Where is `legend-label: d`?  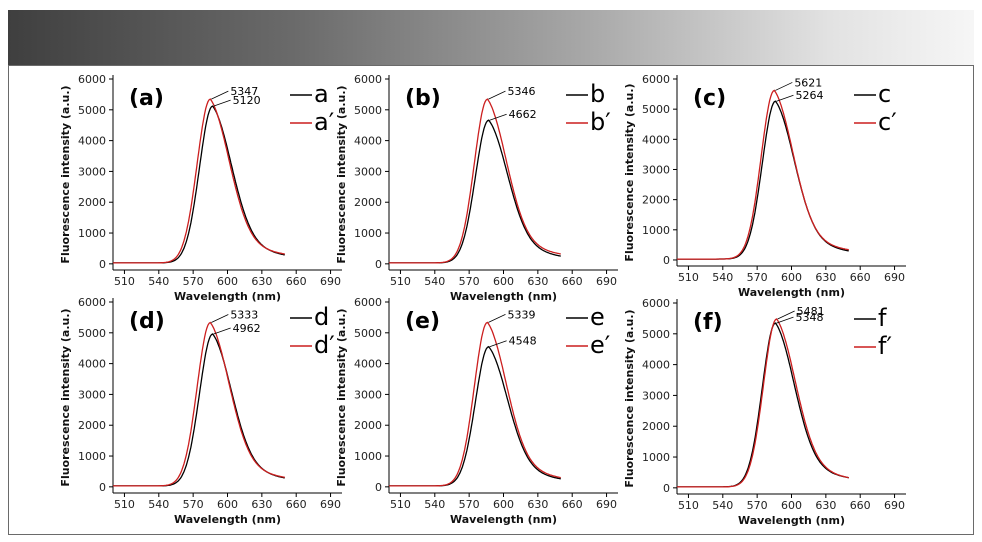
legend-label: d is located at coordinates (321, 317).